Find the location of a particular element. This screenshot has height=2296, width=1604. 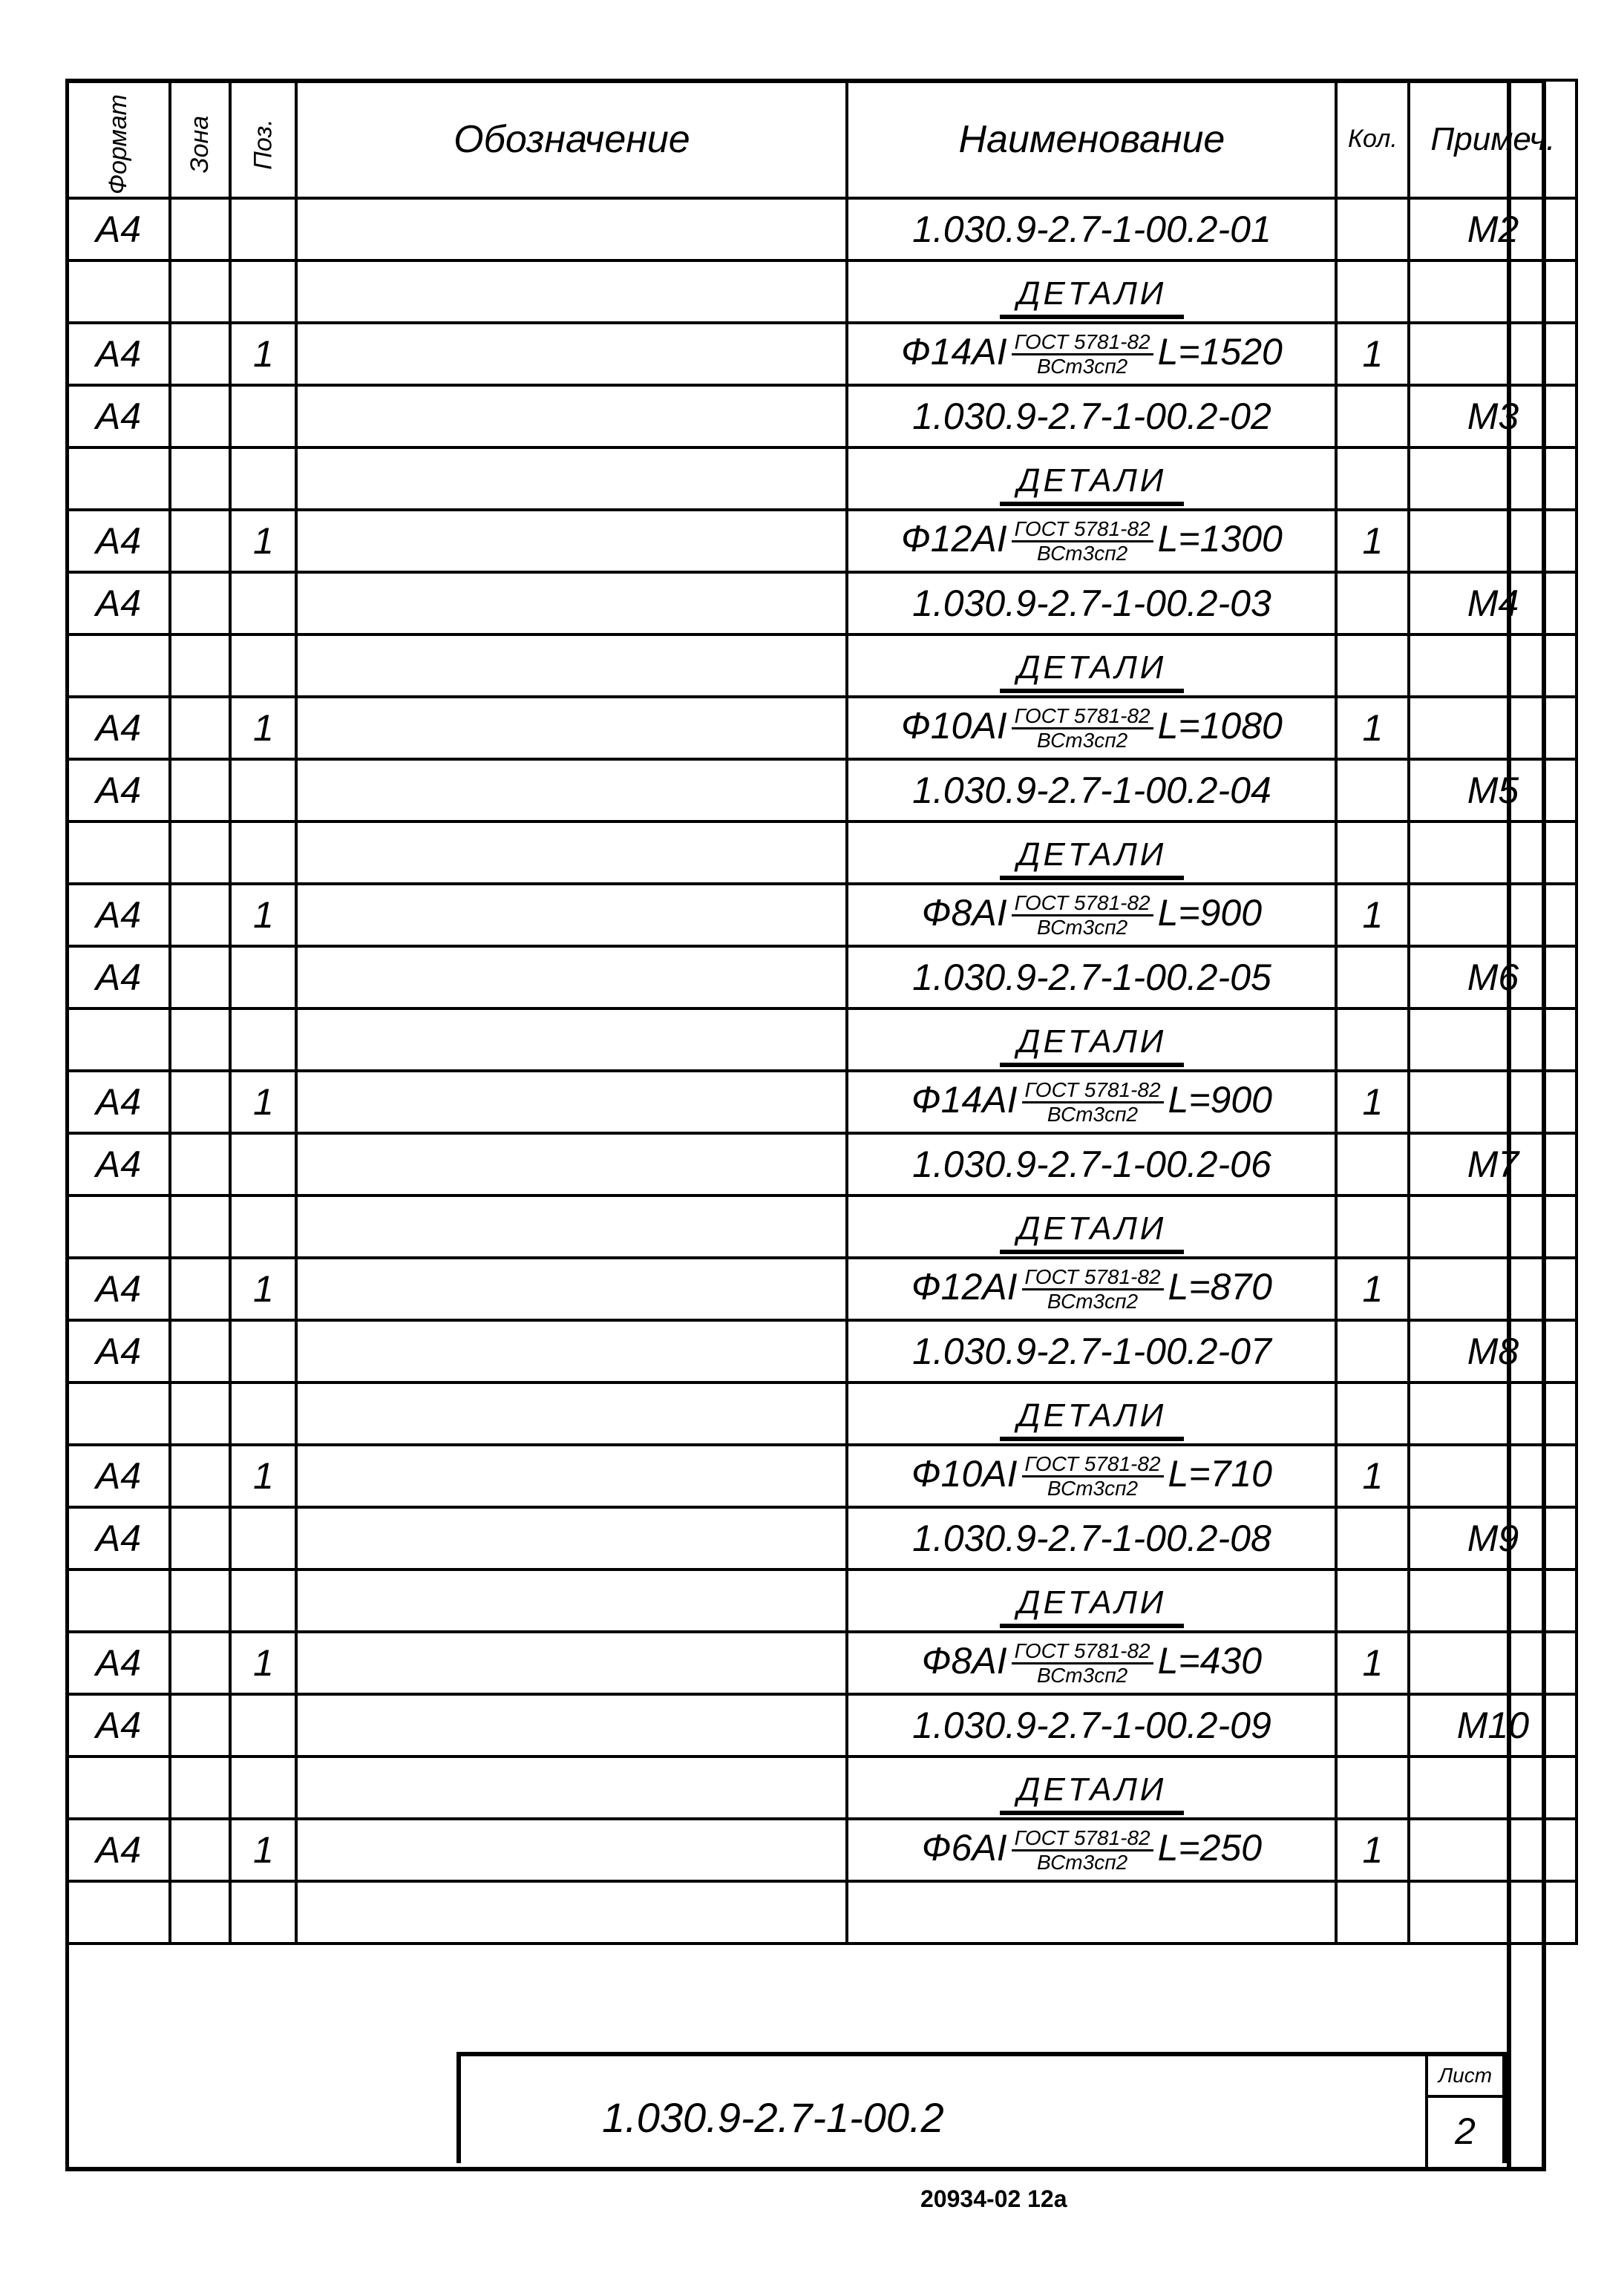

cell-name: Ф8АI ГОСТ 5781-82 ВСт3сп2 L=430 is located at coordinates (1091, 1663).